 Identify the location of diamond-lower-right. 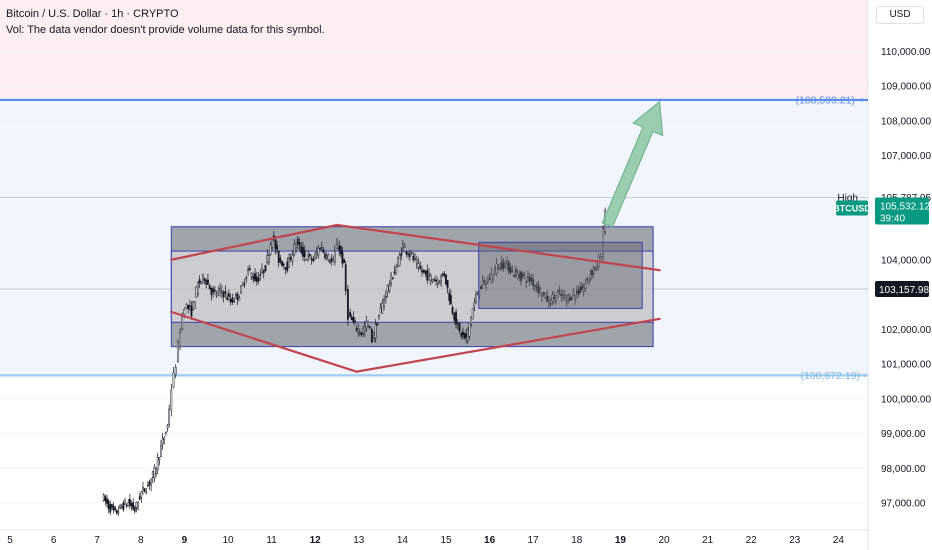
(508, 345).